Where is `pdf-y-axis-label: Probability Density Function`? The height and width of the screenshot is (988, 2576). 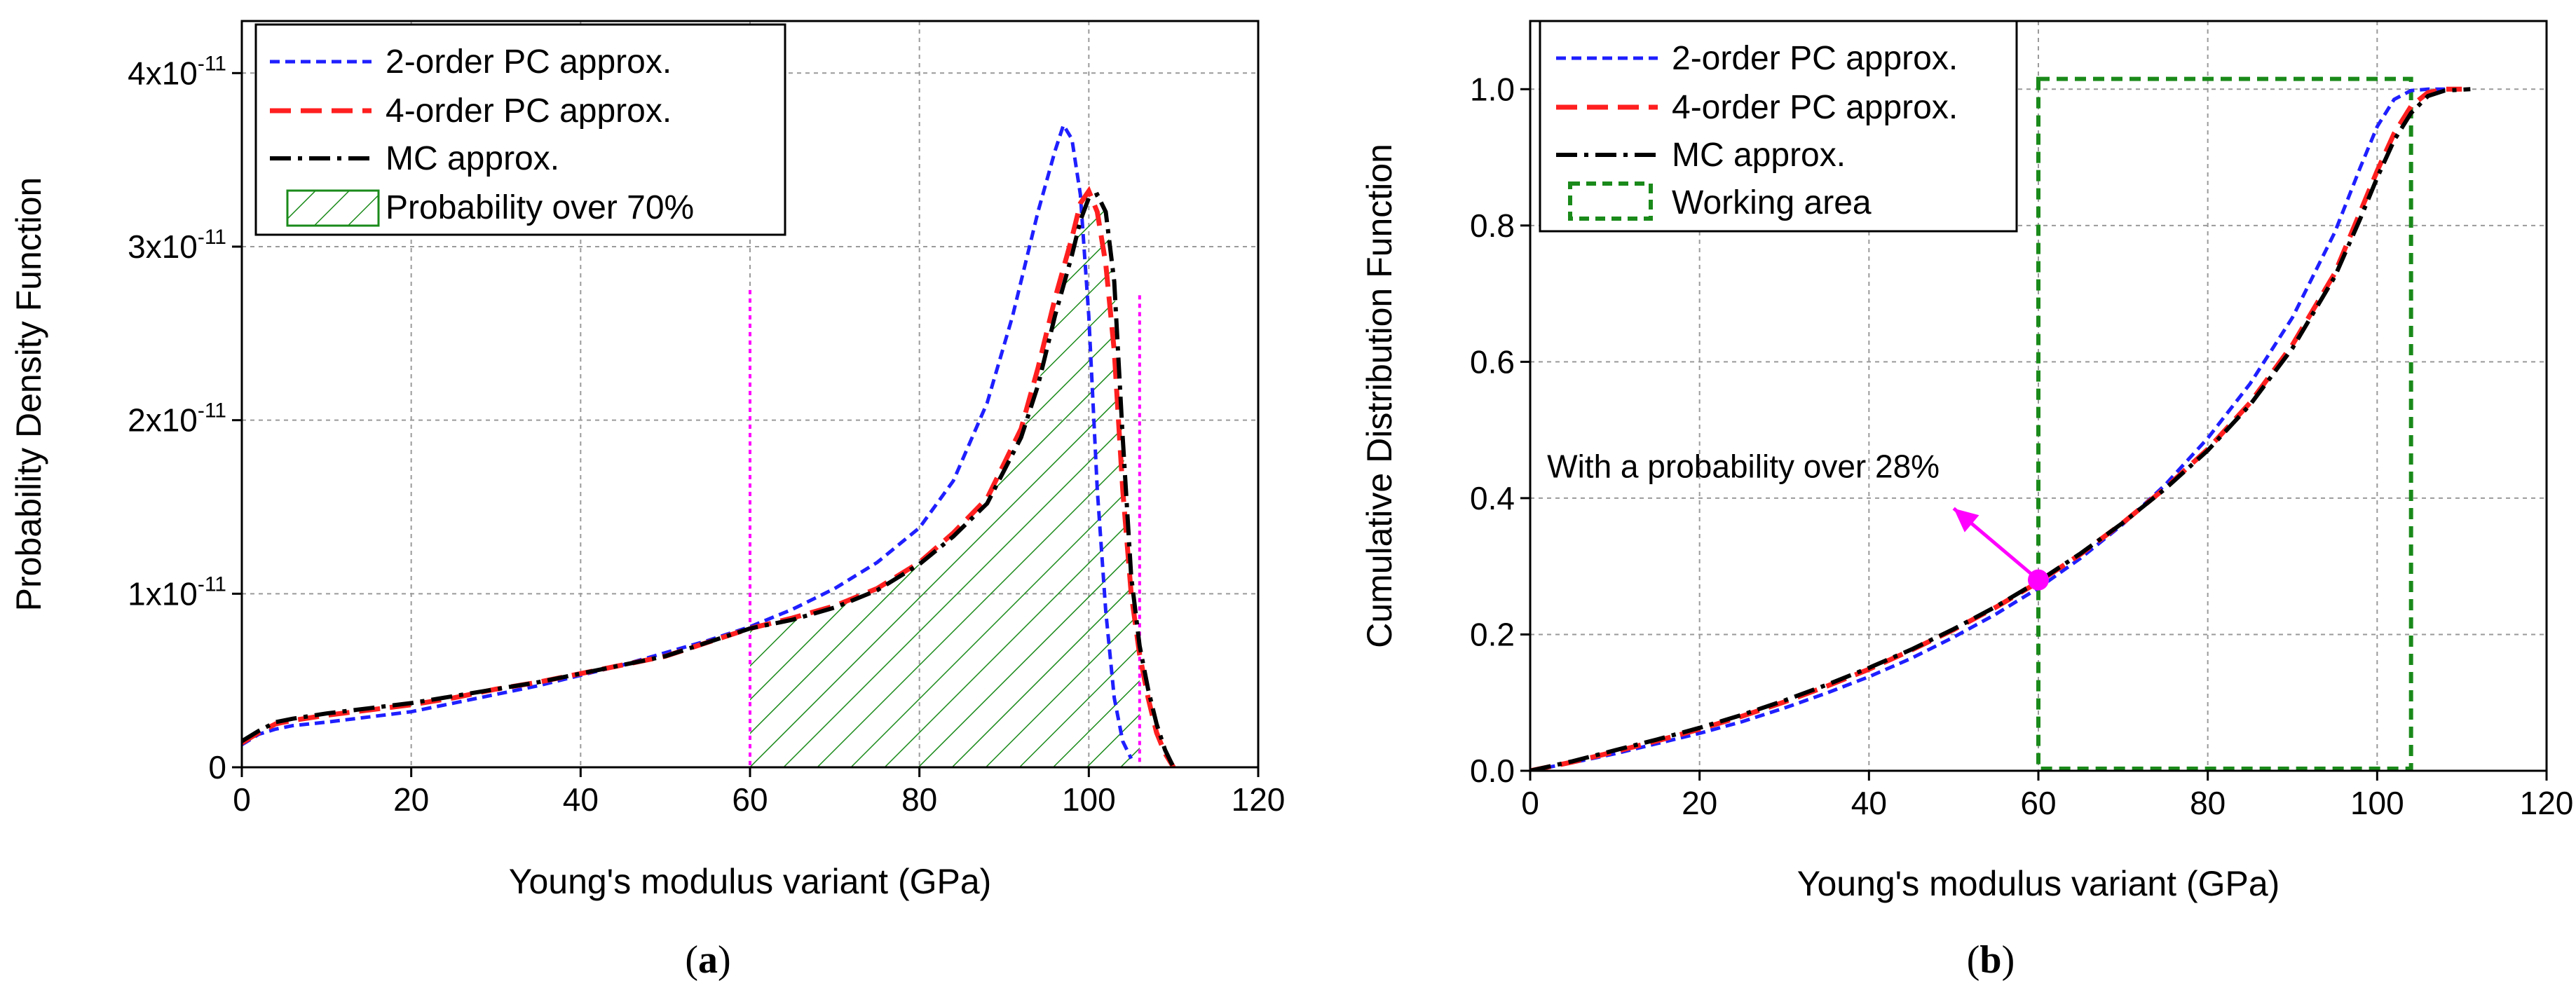 pdf-y-axis-label: Probability Density Function is located at coordinates (28, 394).